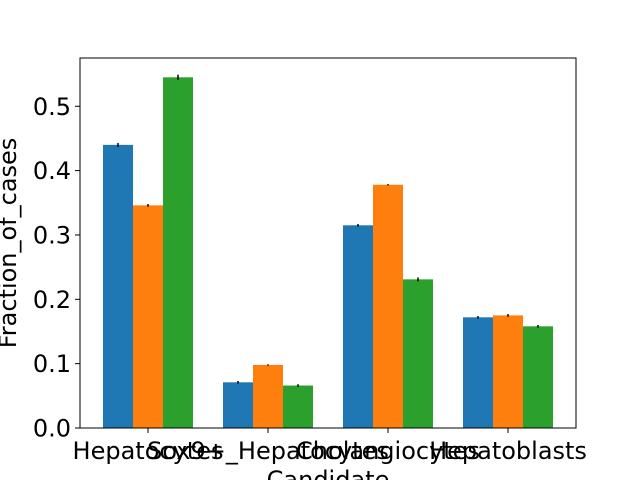 The width and height of the screenshot is (640, 480). What do you see at coordinates (508, 451) in the screenshot?
I see `x-tick-label: Hepatoblasts` at bounding box center [508, 451].